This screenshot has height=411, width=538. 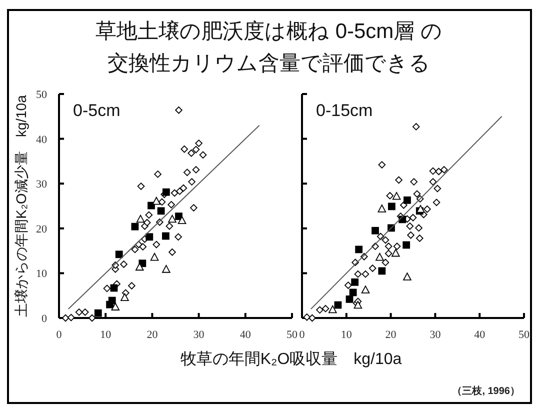 What do you see at coordinates (42, 184) in the screenshot?
I see `y-tick-label: 30` at bounding box center [42, 184].